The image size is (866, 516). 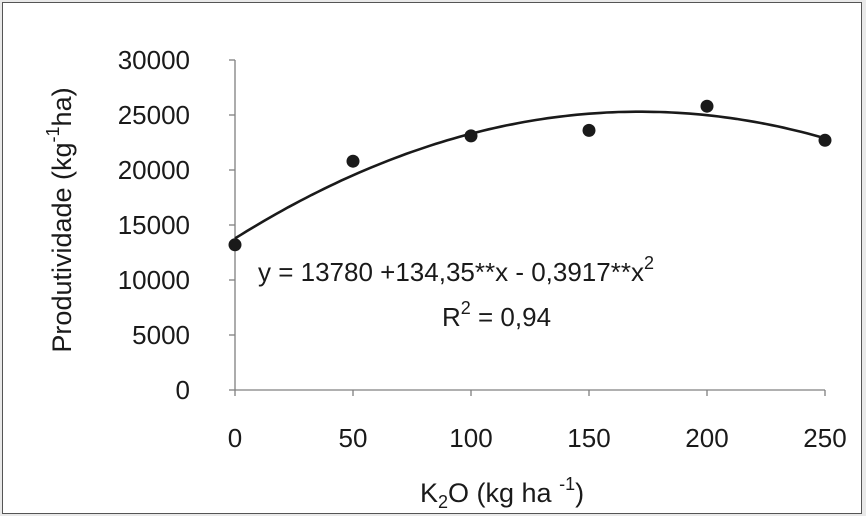 I want to click on x-axis-ticks: 0 50 100 150 200 250, so click(x=537, y=421).